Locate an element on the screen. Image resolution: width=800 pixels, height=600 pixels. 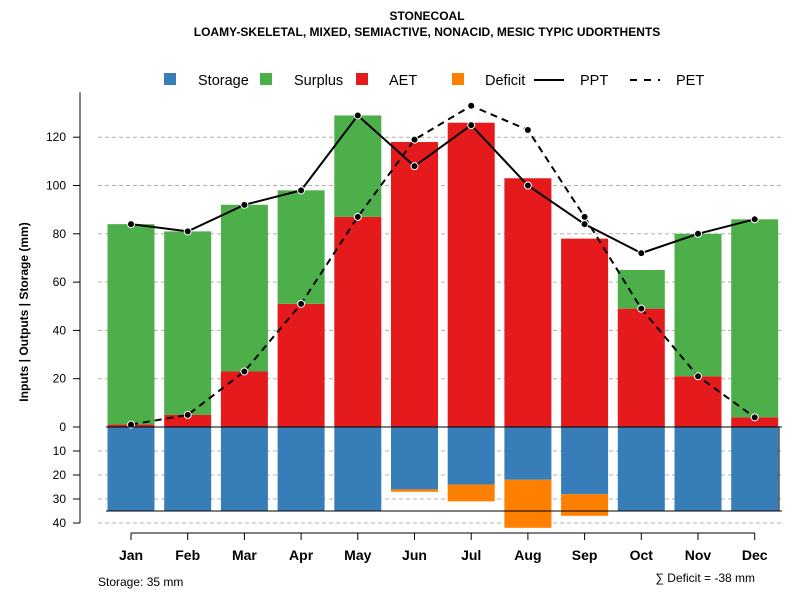
deficit-footnote: ∑ Deficit = -38 mm is located at coordinates (705, 578).